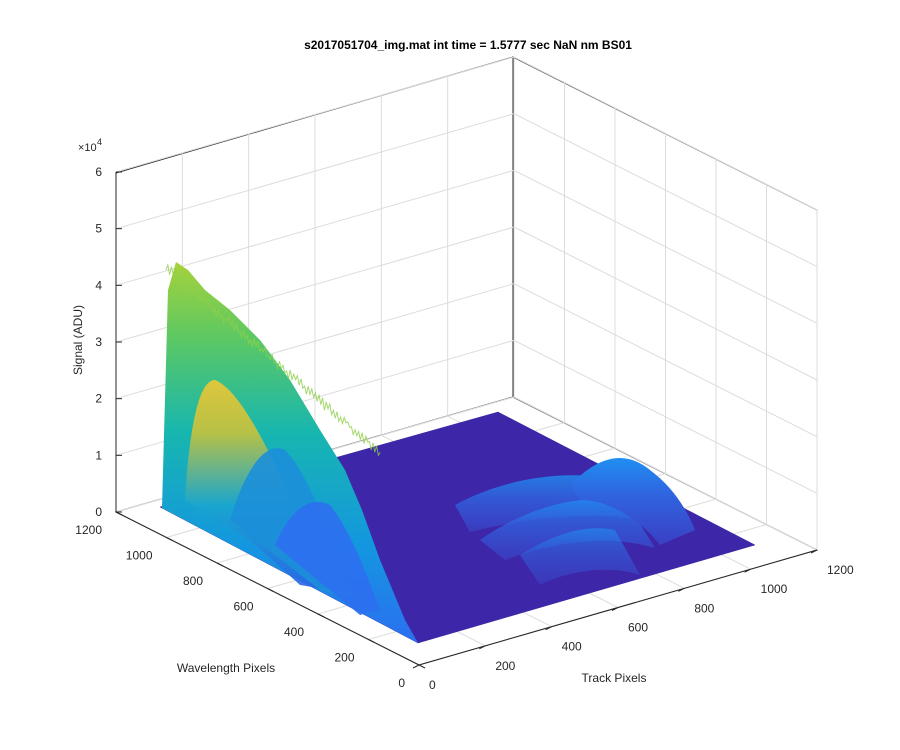 This screenshot has width=900, height=750. I want to click on y-tick-mark, so click(422, 666).